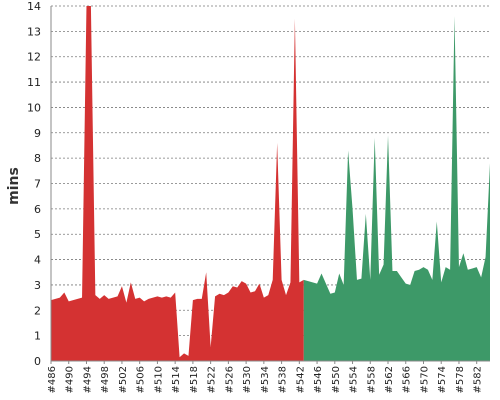  Describe the element at coordinates (283, 379) in the screenshot. I see `x-tick-label: #538` at that location.